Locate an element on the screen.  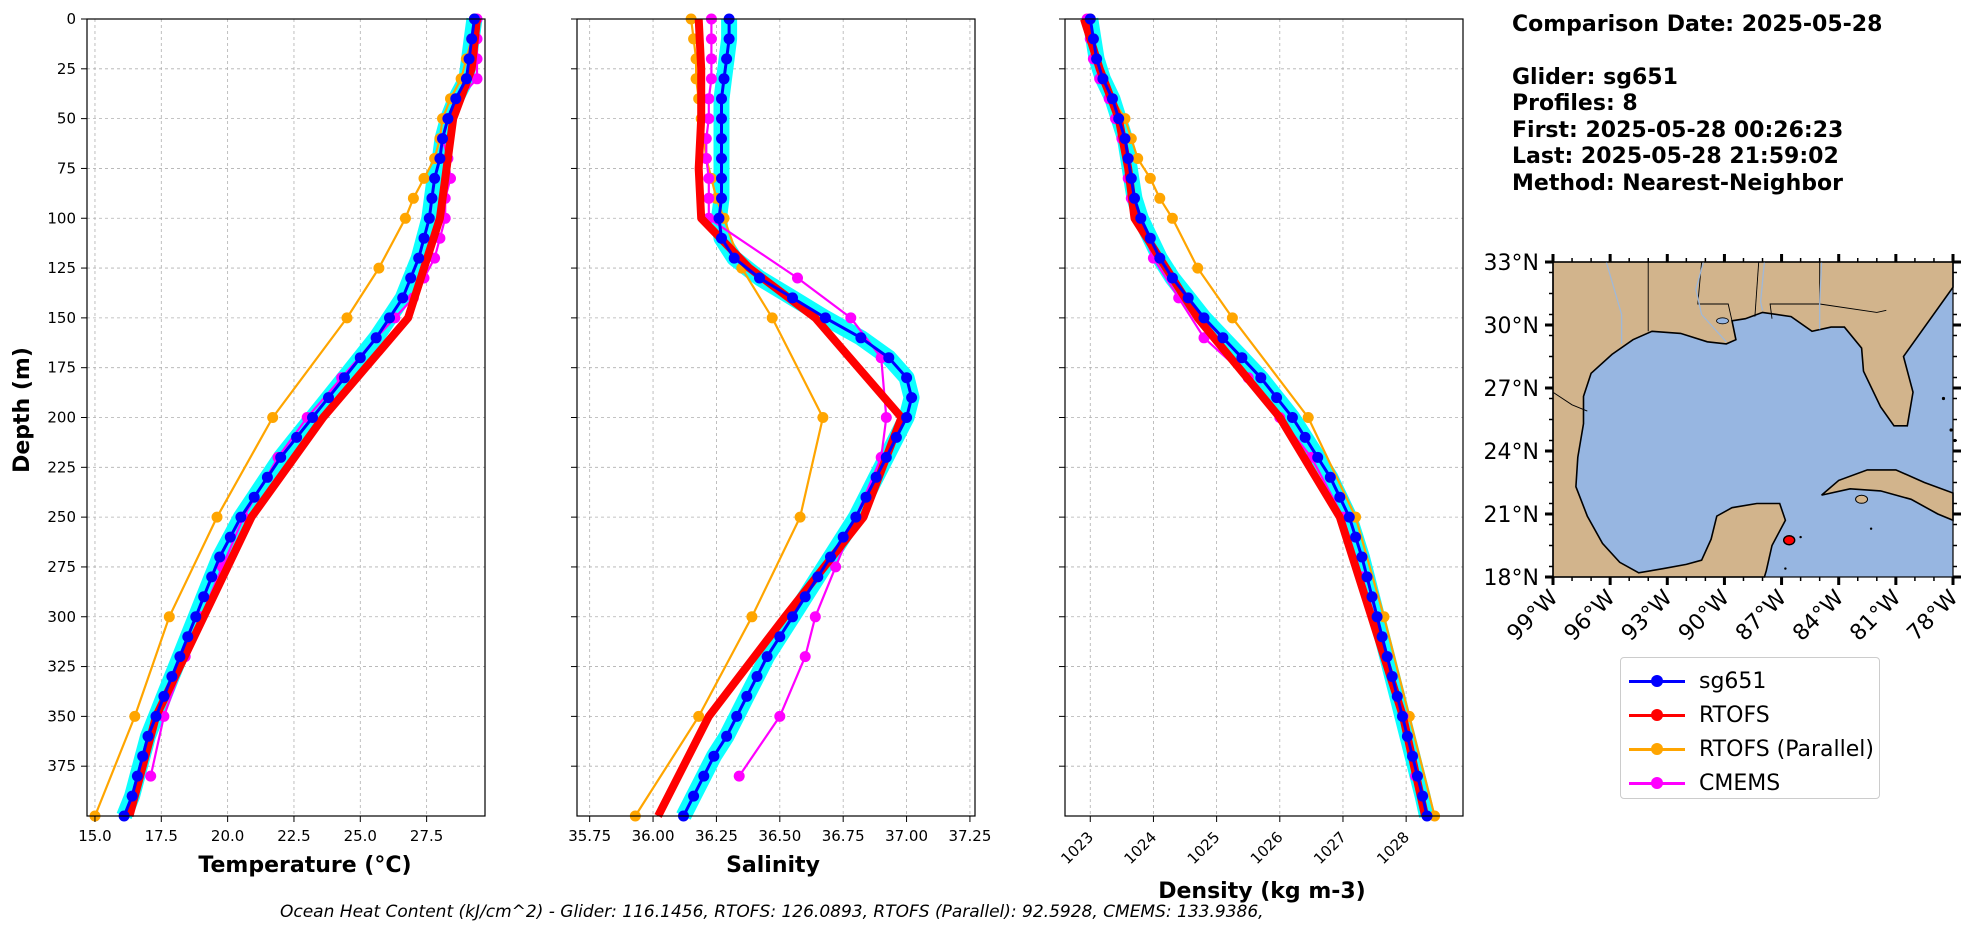
legend-label: RTOFS is located at coordinates (1734, 715).